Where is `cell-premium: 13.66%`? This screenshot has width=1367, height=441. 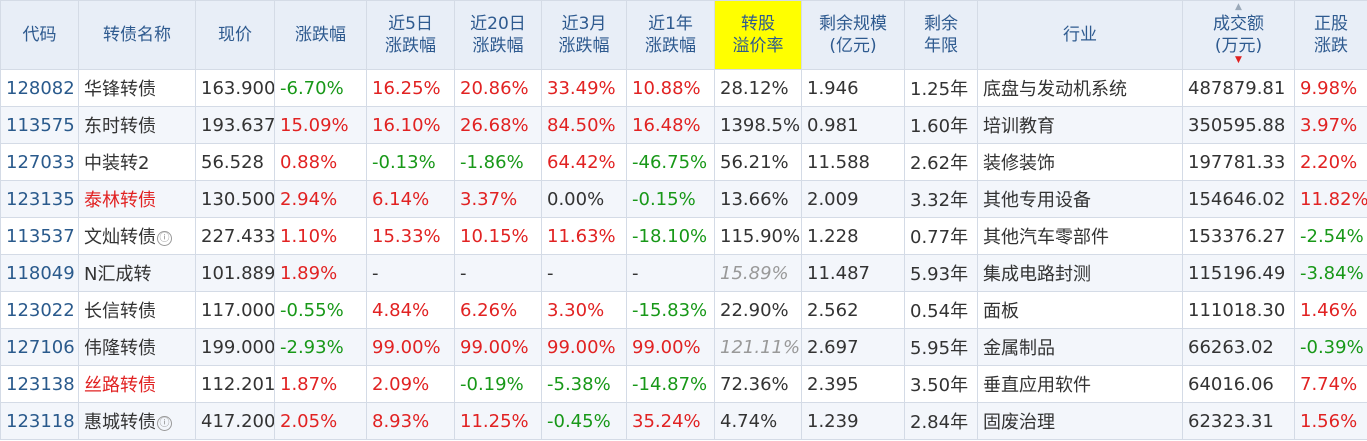 cell-premium: 13.66% is located at coordinates (758, 199).